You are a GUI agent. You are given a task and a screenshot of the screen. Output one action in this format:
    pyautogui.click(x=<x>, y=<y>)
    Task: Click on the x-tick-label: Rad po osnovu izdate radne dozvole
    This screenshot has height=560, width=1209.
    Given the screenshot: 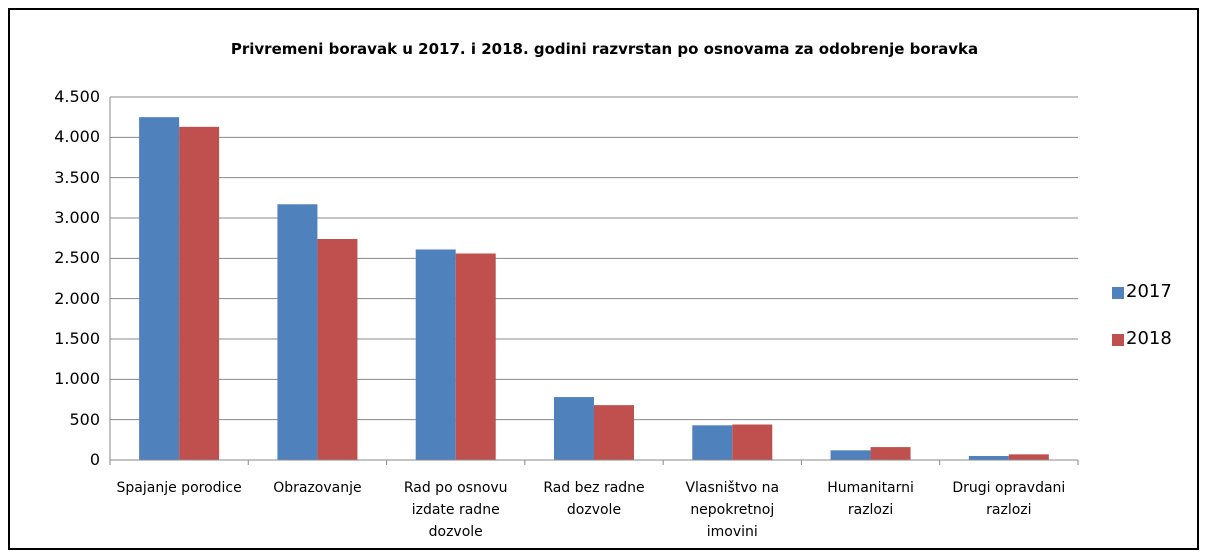 What is the action you would take?
    pyautogui.click(x=455, y=510)
    